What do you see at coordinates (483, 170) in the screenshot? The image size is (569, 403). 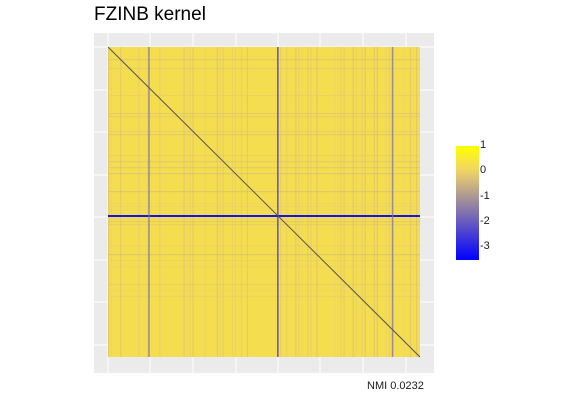 I see `colorbar-tick-label: 0` at bounding box center [483, 170].